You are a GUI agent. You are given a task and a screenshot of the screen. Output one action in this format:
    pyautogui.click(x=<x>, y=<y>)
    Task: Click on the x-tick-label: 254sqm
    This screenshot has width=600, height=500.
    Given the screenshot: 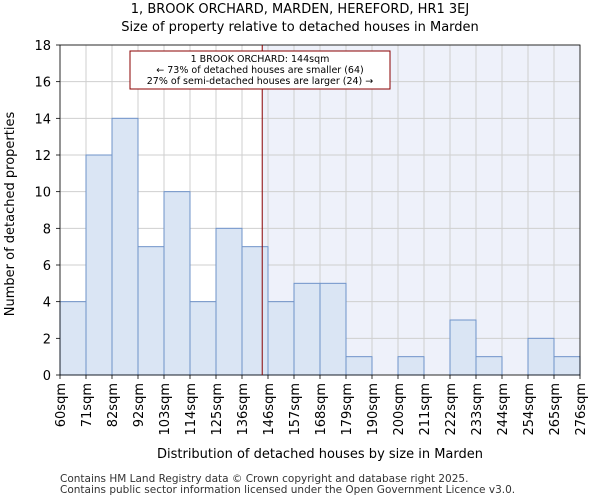 What is the action you would take?
    pyautogui.click(x=529, y=409)
    